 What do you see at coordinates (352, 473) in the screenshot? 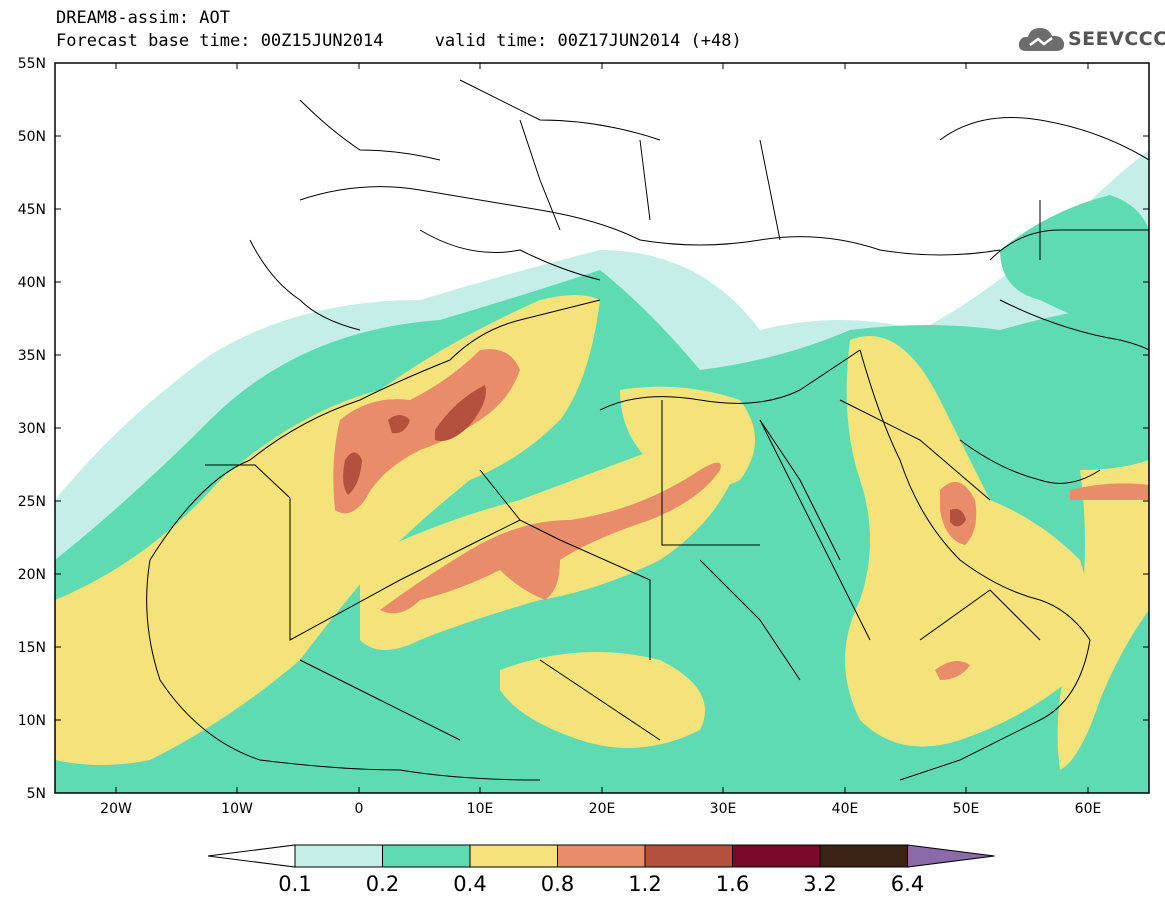
I see `aot-level-1.2-core2` at bounding box center [352, 473].